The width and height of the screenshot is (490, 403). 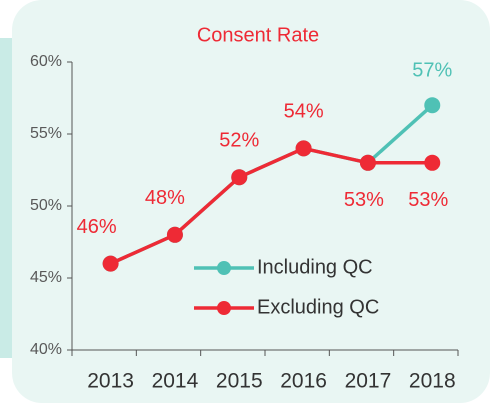 What do you see at coordinates (432, 70) in the screenshot?
I see `data-label: 57%` at bounding box center [432, 70].